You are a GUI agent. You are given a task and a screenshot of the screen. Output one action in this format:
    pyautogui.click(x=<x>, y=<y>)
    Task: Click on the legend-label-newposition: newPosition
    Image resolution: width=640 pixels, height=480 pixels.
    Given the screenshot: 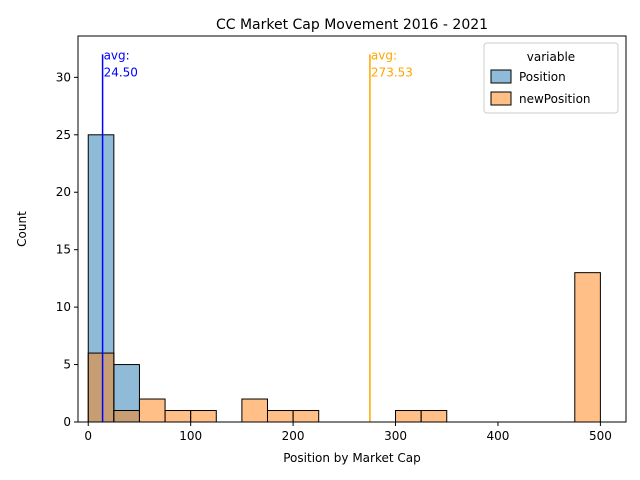 What is the action you would take?
    pyautogui.click(x=555, y=99)
    